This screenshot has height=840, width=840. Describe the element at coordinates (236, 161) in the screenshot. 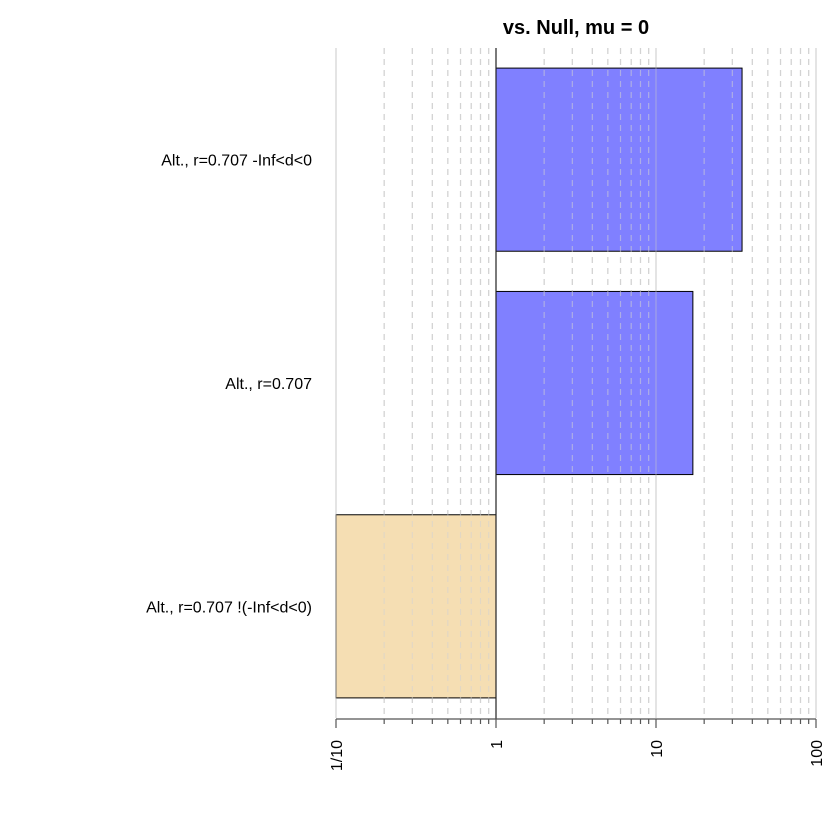

I see `category-label: Alt., r=0.707 -Inf<d<0` at that location.